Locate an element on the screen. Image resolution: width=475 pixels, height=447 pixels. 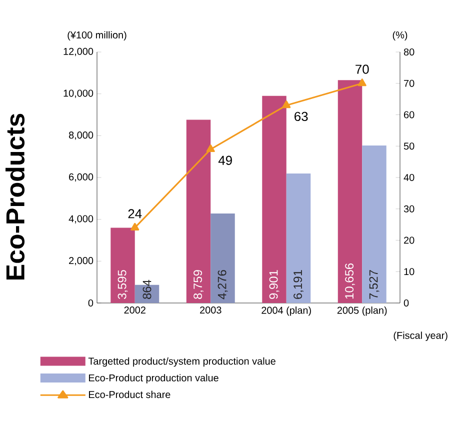
y-axis-title: (¥100 million) is located at coordinates (97, 35).